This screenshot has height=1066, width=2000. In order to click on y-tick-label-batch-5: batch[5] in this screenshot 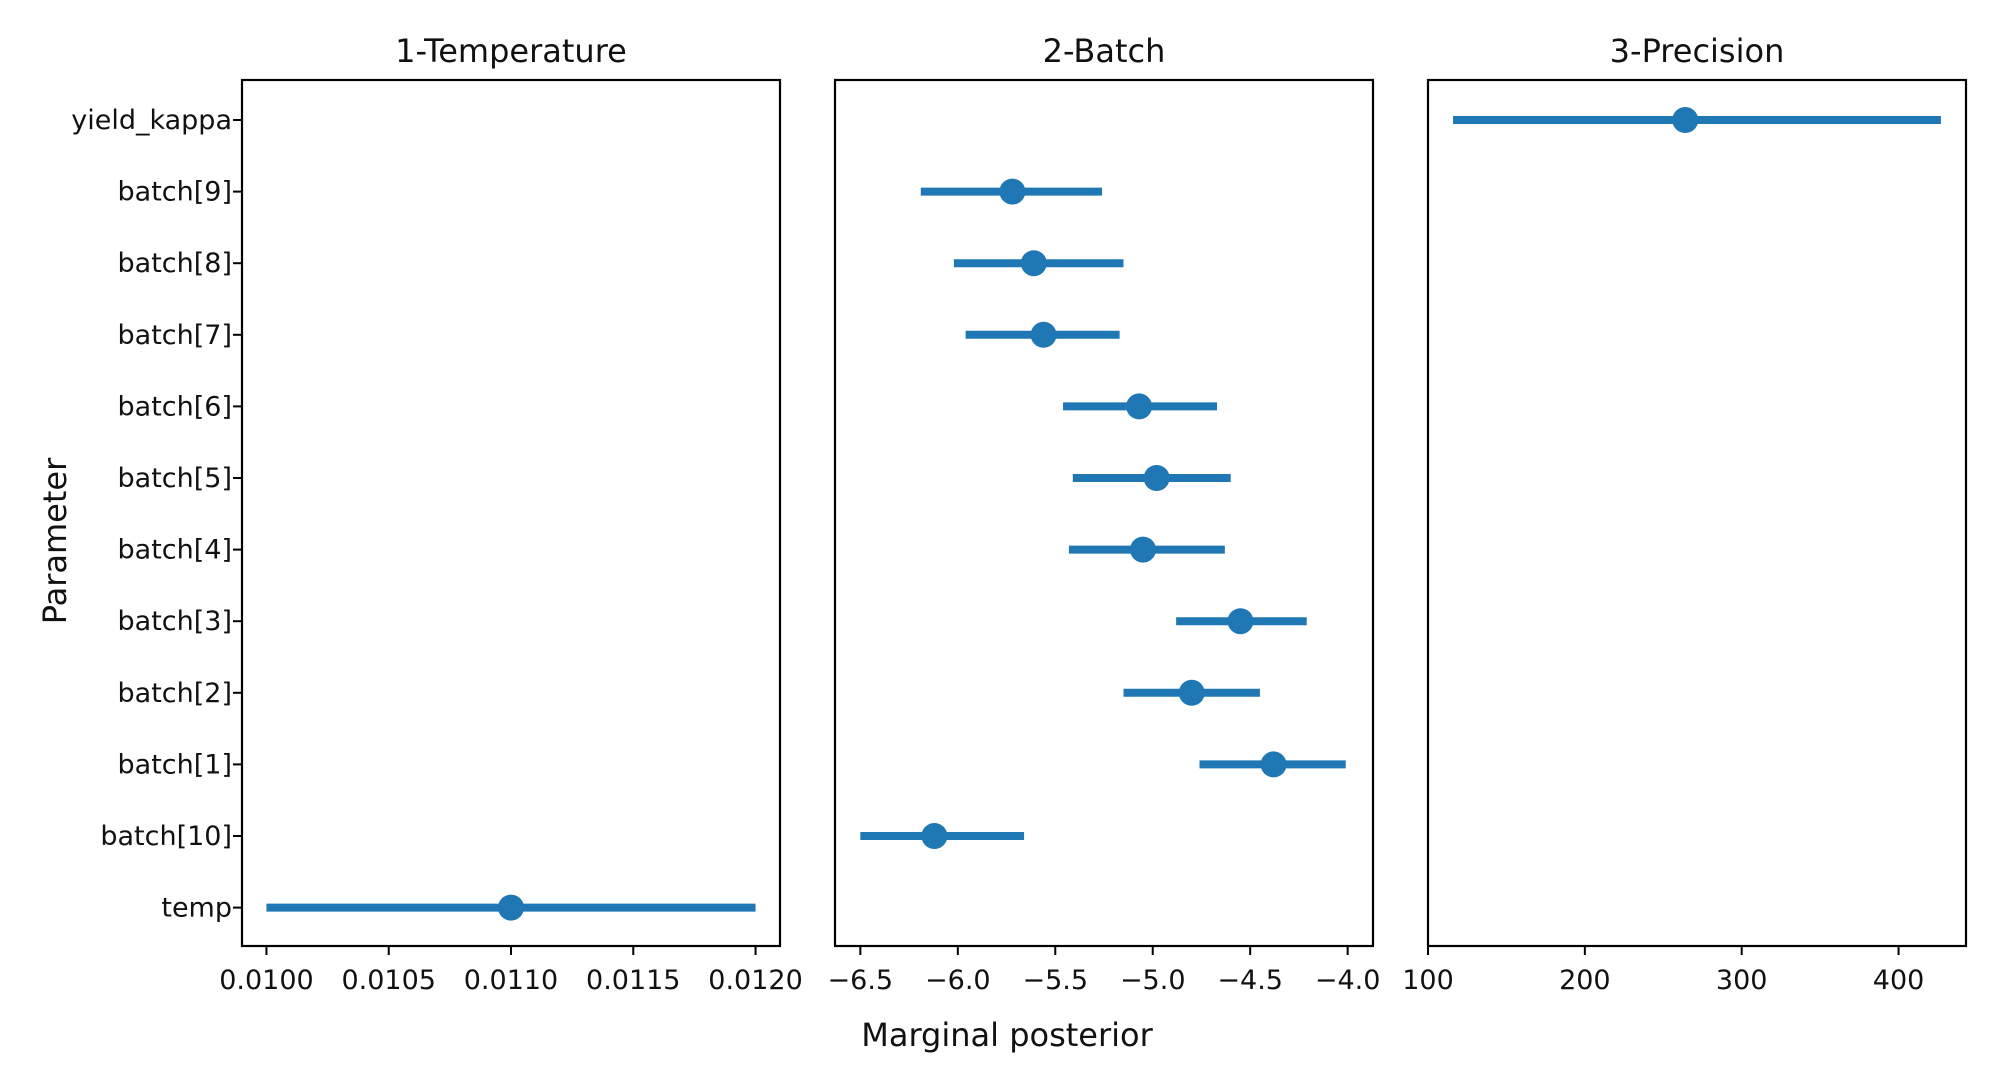, I will do `click(175, 478)`.